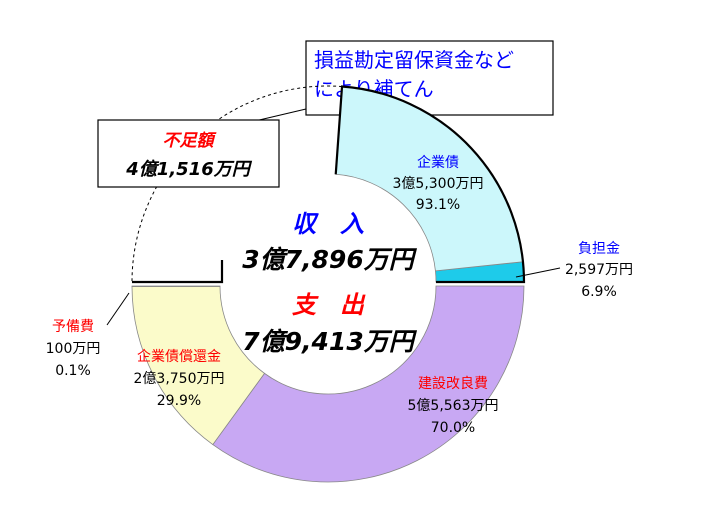 The height and width of the screenshot is (519, 706). I want to click on label-yobihi-amount: 100万円, so click(73, 349).